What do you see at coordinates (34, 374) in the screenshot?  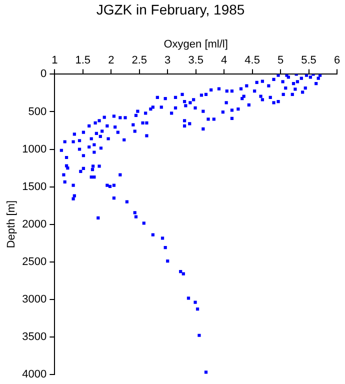 I see `y-tick-label: 4000` at bounding box center [34, 374].